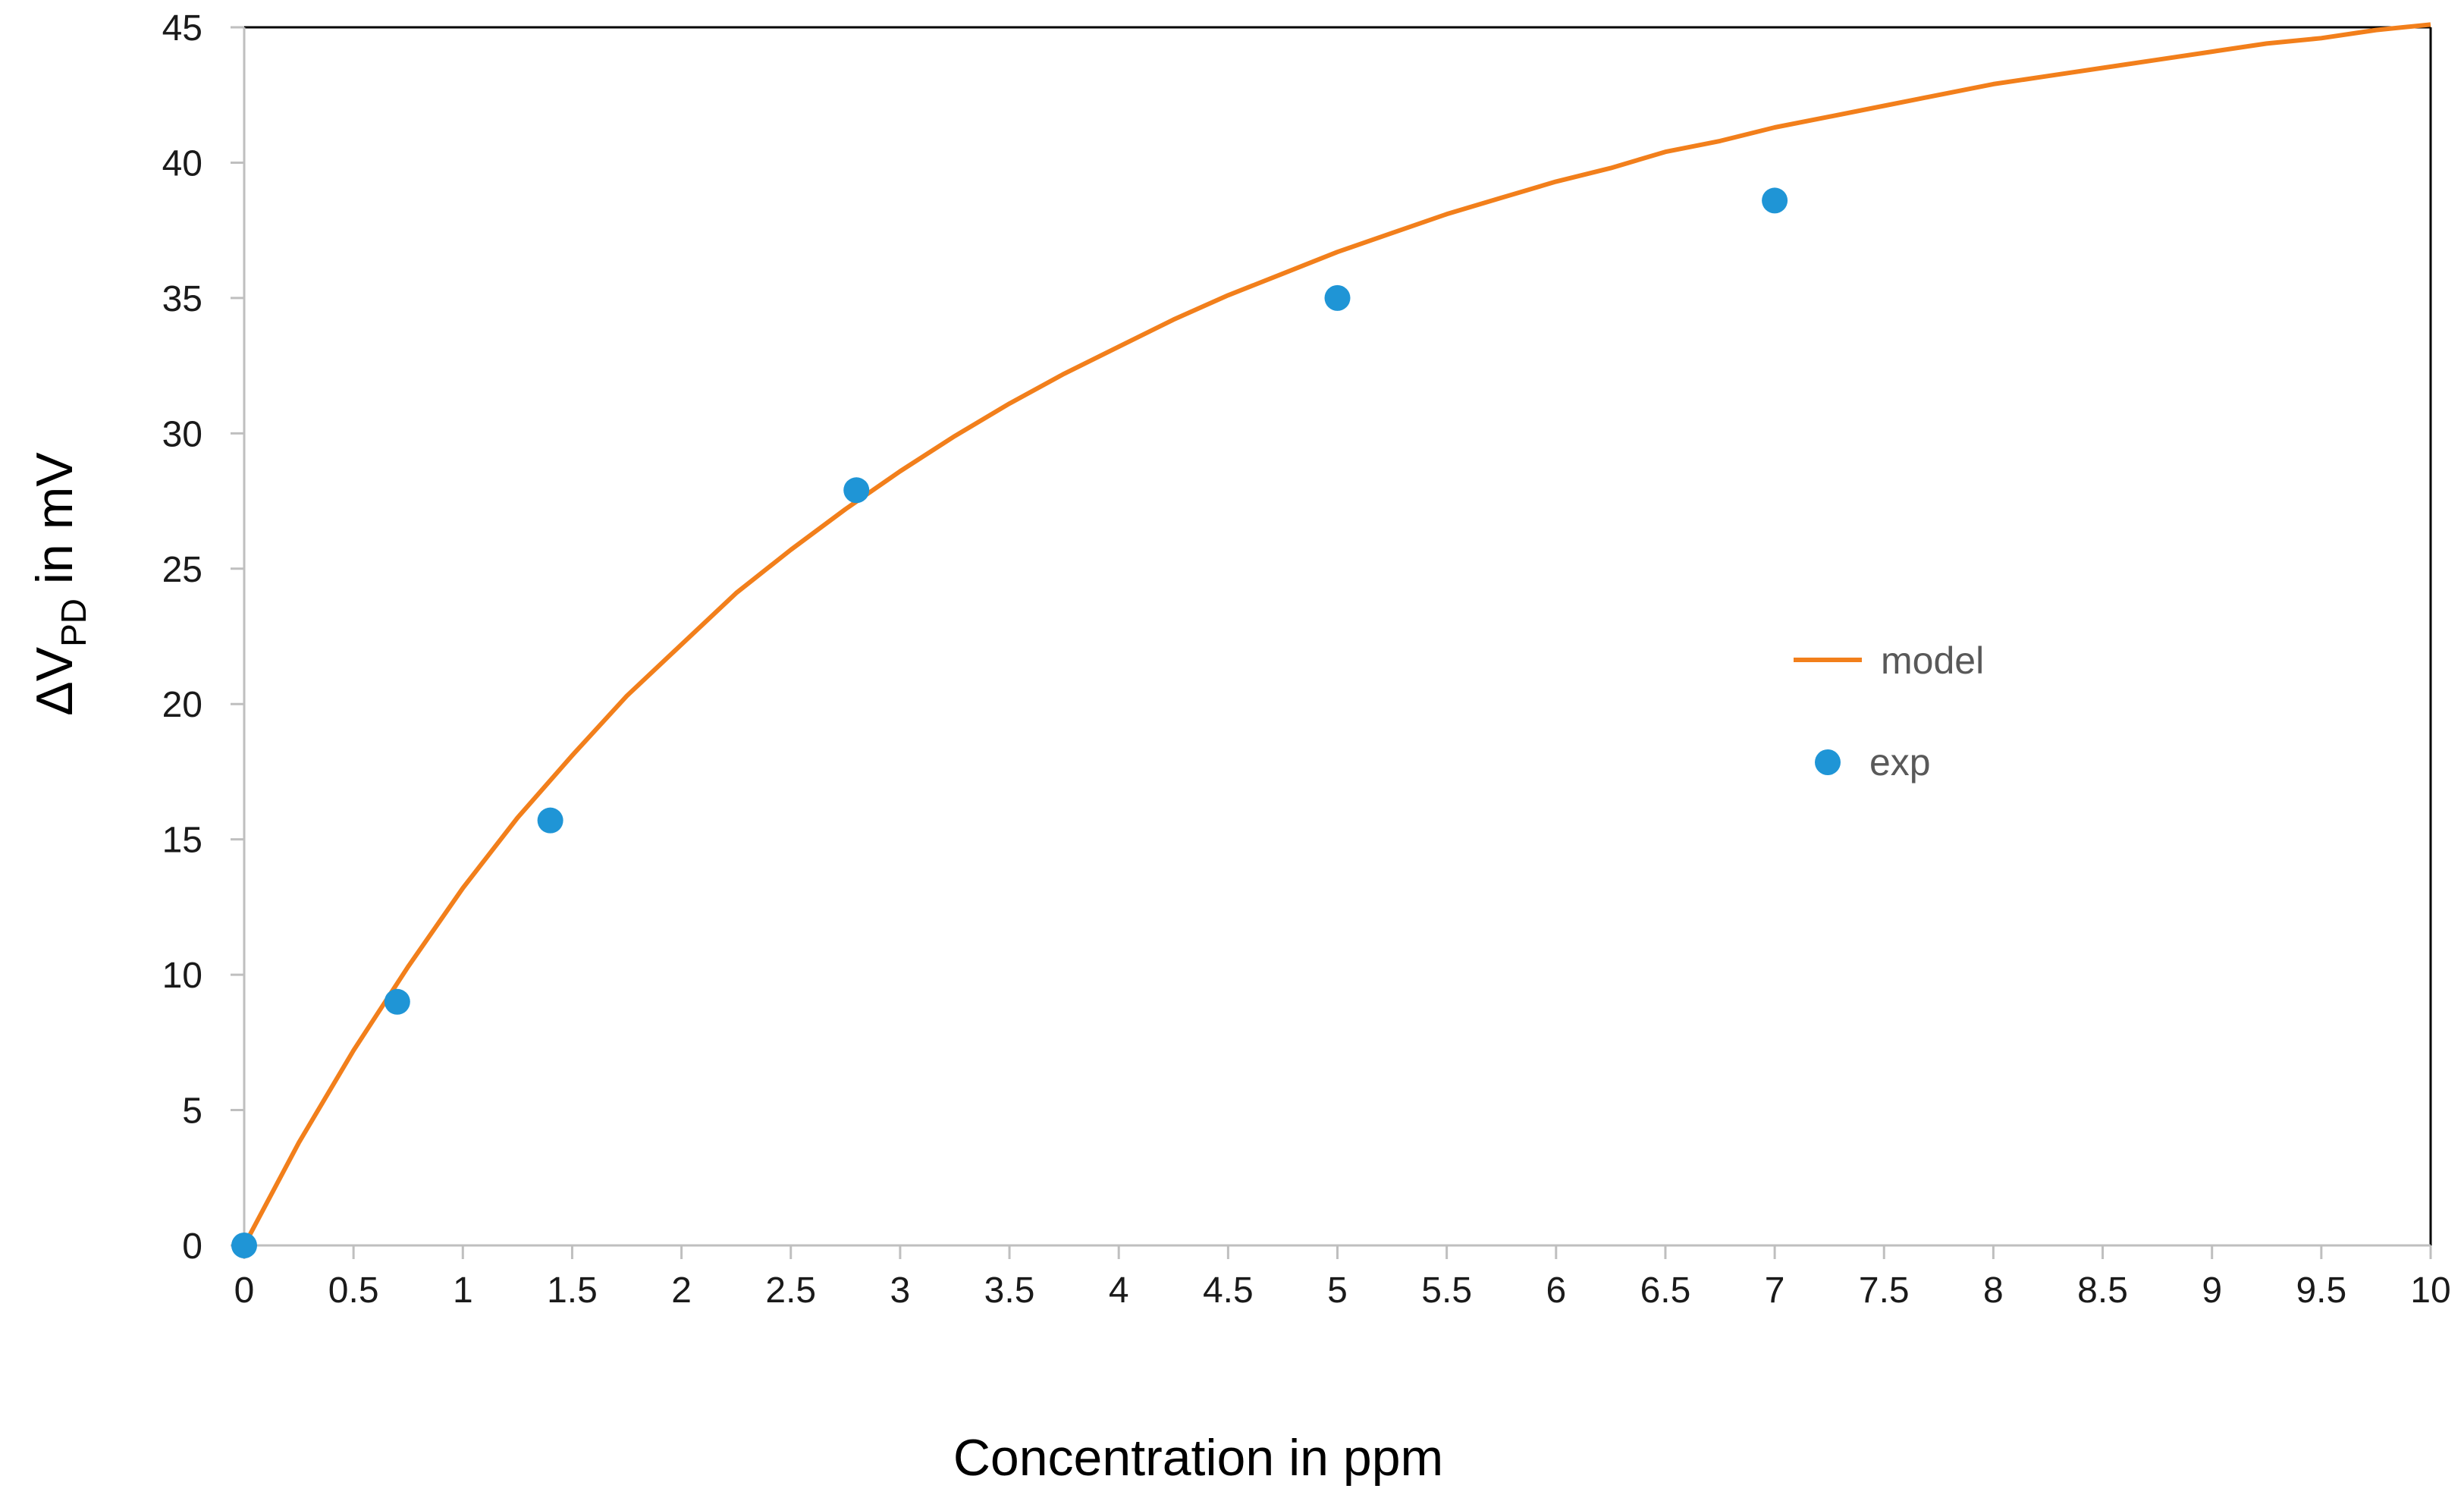  What do you see at coordinates (182, 299) in the screenshot?
I see `y-tick-label: 35` at bounding box center [182, 299].